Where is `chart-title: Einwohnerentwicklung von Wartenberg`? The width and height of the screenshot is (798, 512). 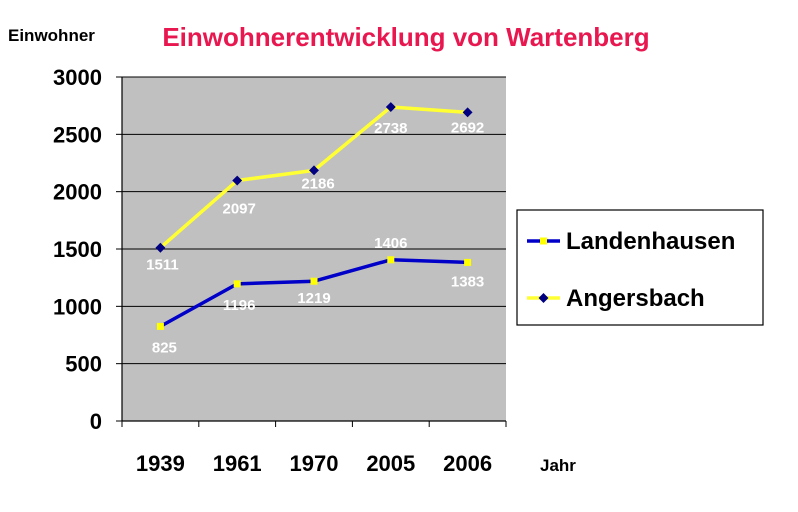 chart-title: Einwohnerentwicklung von Wartenberg is located at coordinates (405, 37).